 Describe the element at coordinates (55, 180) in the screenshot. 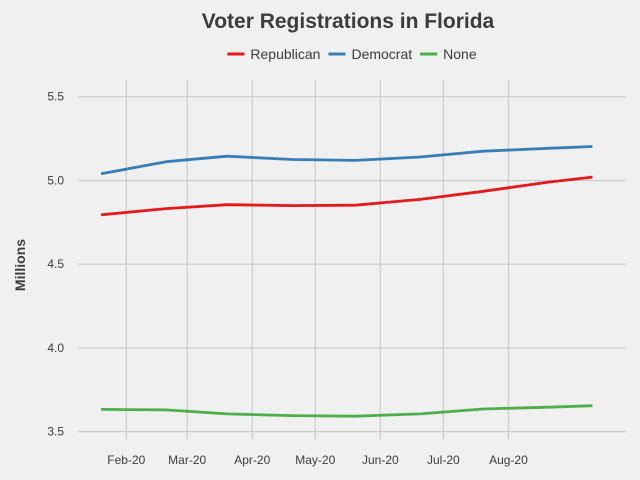

I see `y-tick-label: 5.0` at that location.